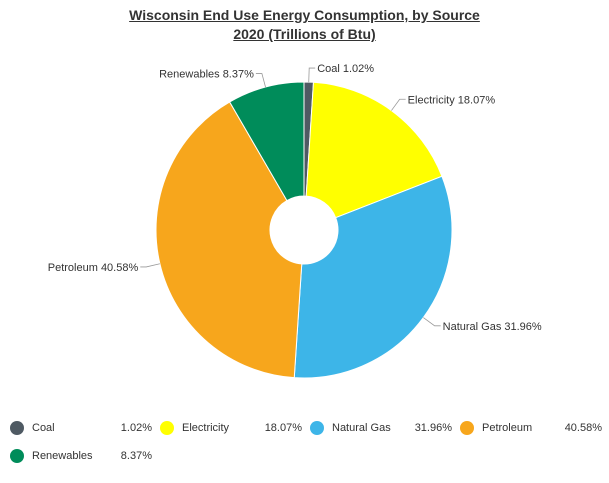 This screenshot has height=483, width=609. I want to click on data-label-natural-gas: Natural Gas 31.96%, so click(492, 327).